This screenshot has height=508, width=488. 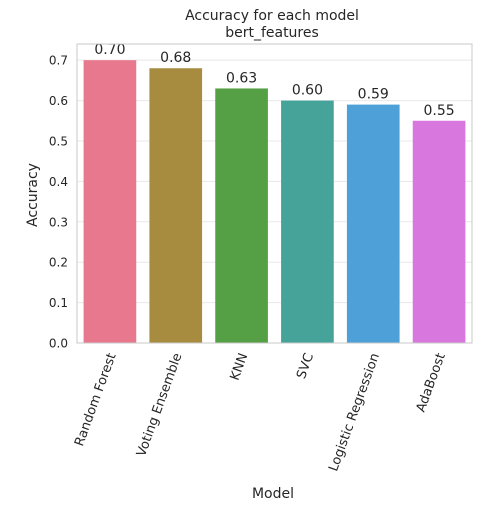 What do you see at coordinates (241, 78) in the screenshot?
I see `data-label: 0.63` at bounding box center [241, 78].